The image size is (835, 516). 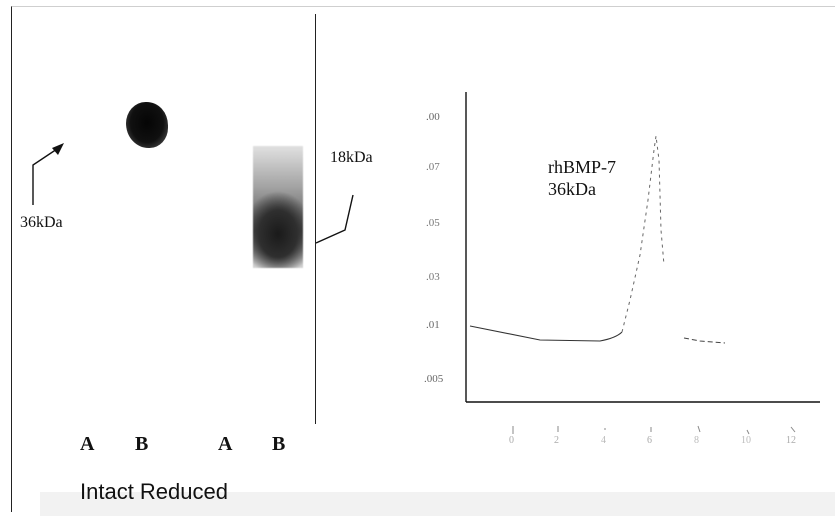 What do you see at coordinates (433, 325) in the screenshot?
I see `y-tick-label: .01` at bounding box center [433, 325].